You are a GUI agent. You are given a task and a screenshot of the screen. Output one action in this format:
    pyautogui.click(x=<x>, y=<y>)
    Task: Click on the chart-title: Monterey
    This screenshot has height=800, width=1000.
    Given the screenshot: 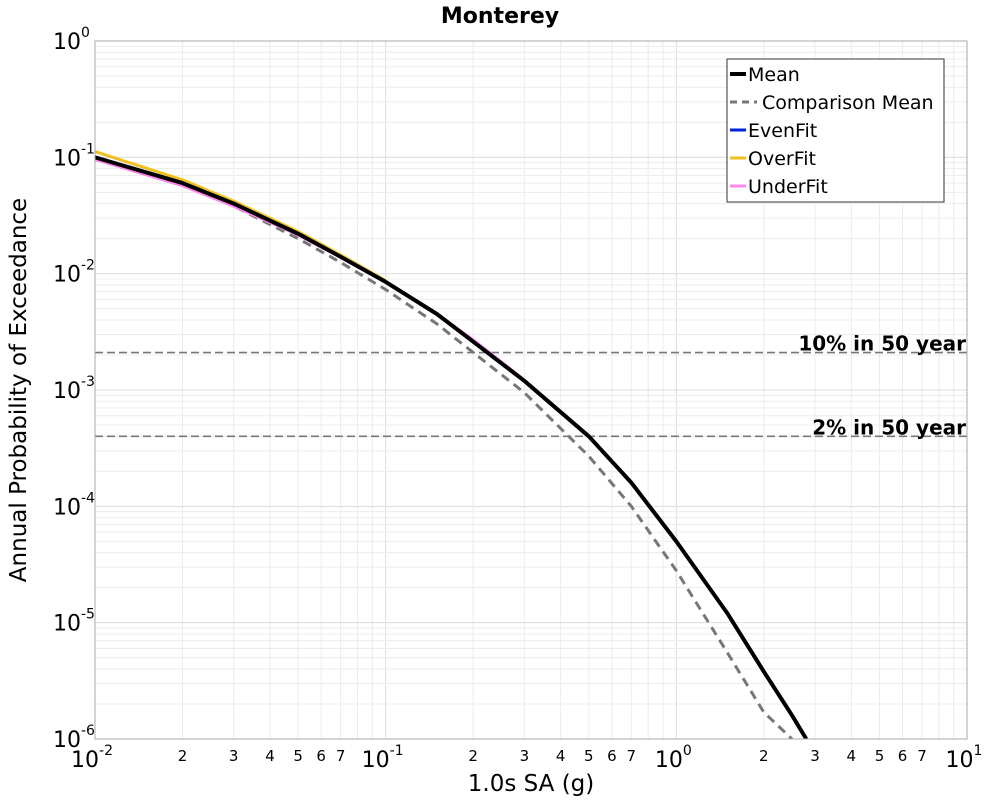 What is the action you would take?
    pyautogui.click(x=500, y=16)
    